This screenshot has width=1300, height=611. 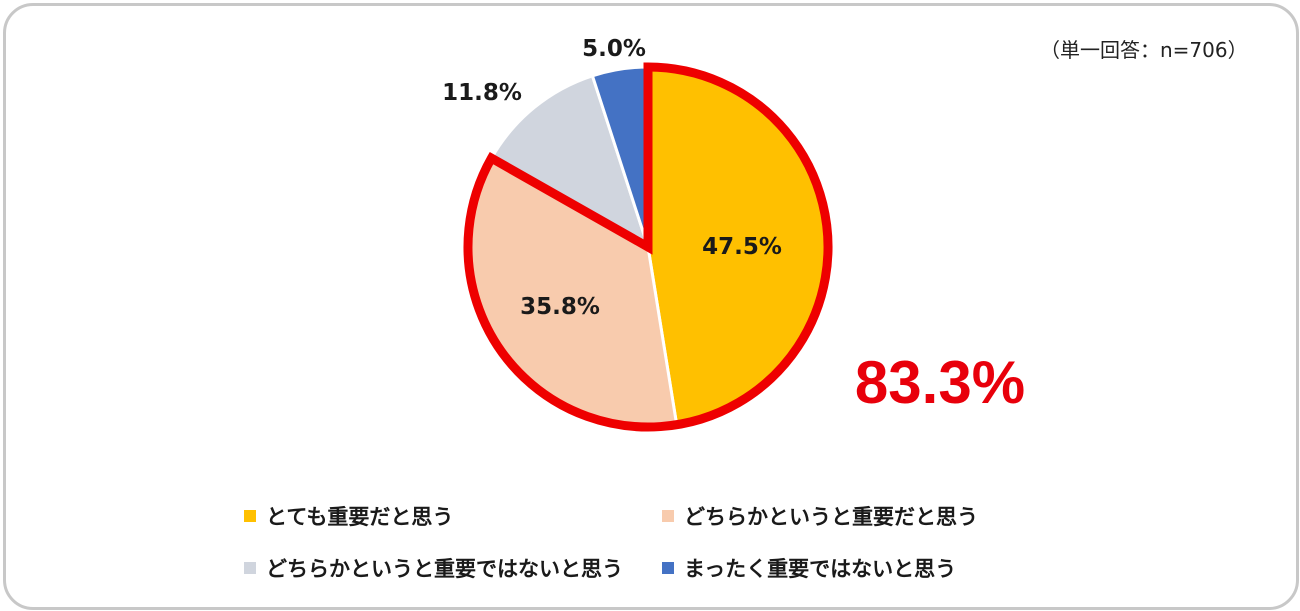 I want to click on legend-label-4: まったく重要ではないと思う, so click(x=820, y=569).